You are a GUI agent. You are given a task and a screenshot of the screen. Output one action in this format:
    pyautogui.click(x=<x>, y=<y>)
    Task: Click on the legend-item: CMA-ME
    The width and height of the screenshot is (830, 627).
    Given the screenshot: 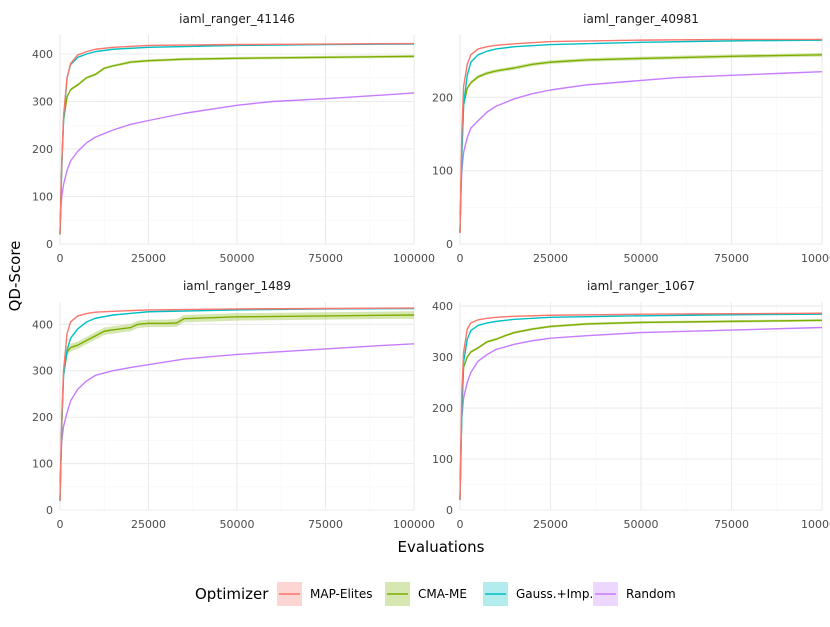 What is the action you would take?
    pyautogui.click(x=426, y=594)
    